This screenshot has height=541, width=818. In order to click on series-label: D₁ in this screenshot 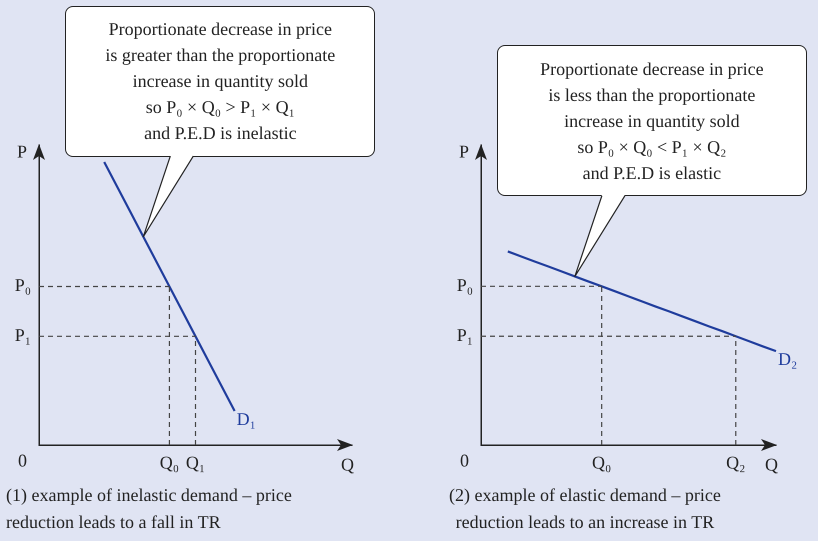, I will do `click(246, 418)`.